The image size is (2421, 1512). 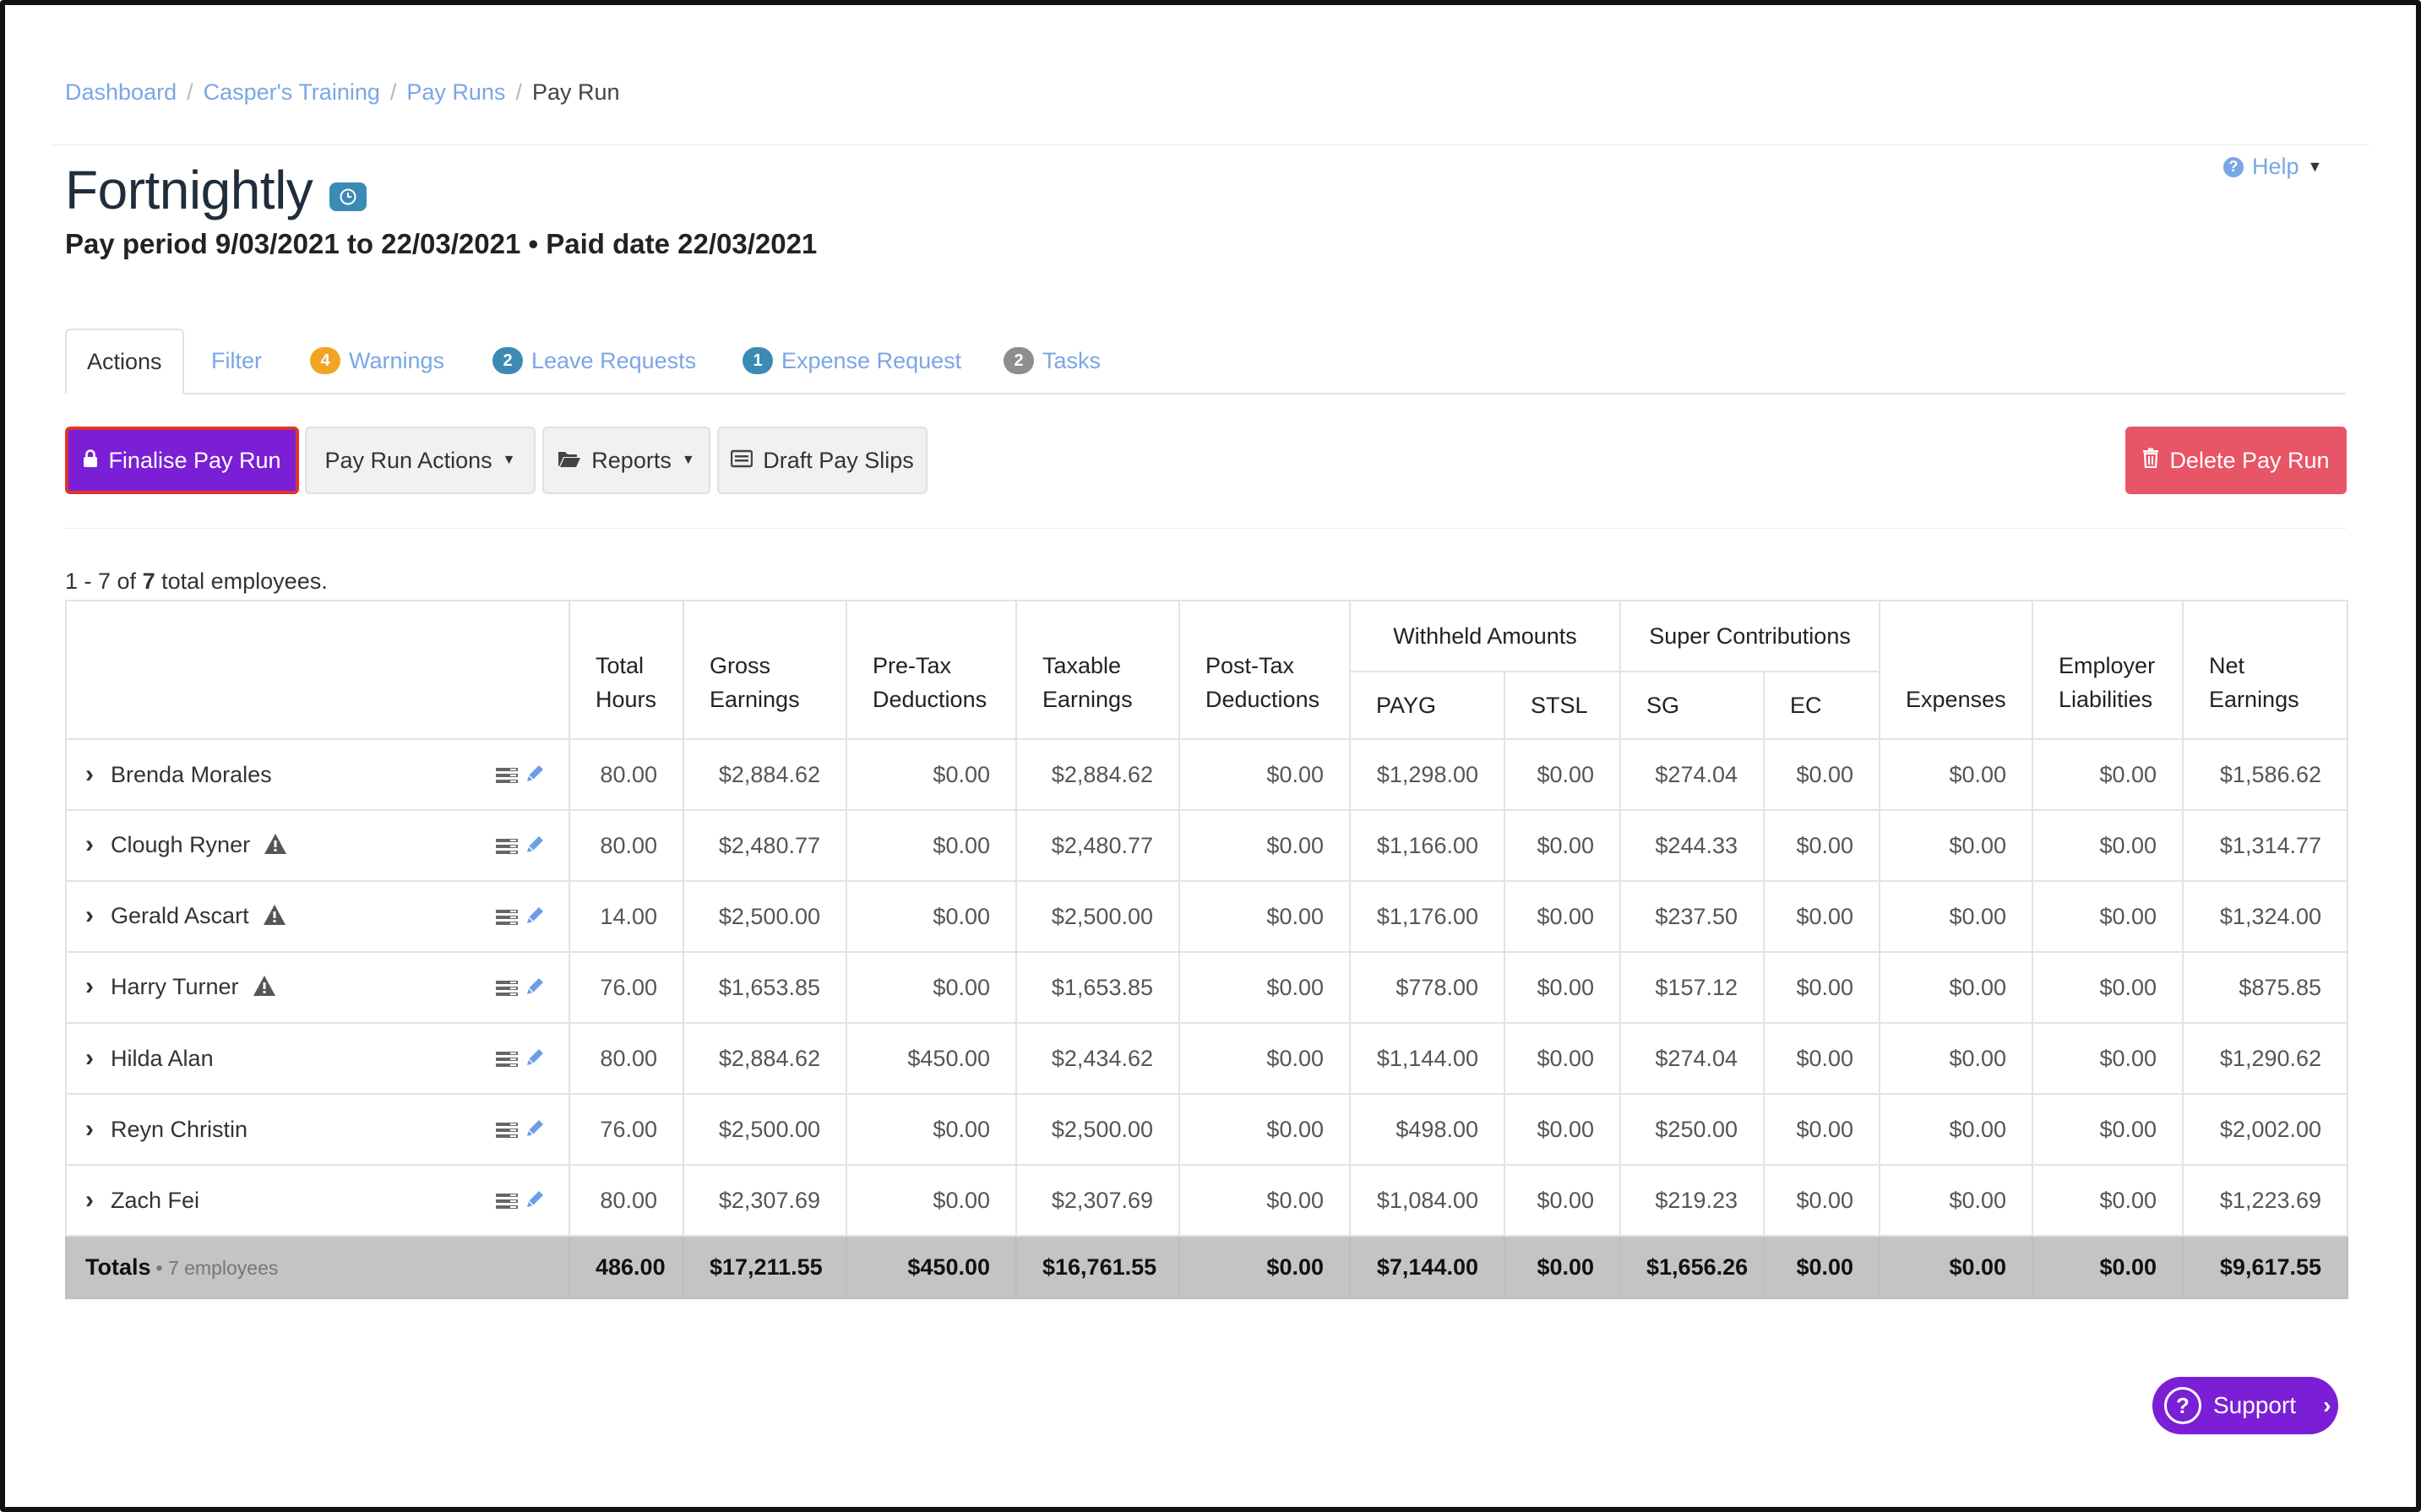 I want to click on employee-name: Reyn Christin, so click(x=179, y=1129).